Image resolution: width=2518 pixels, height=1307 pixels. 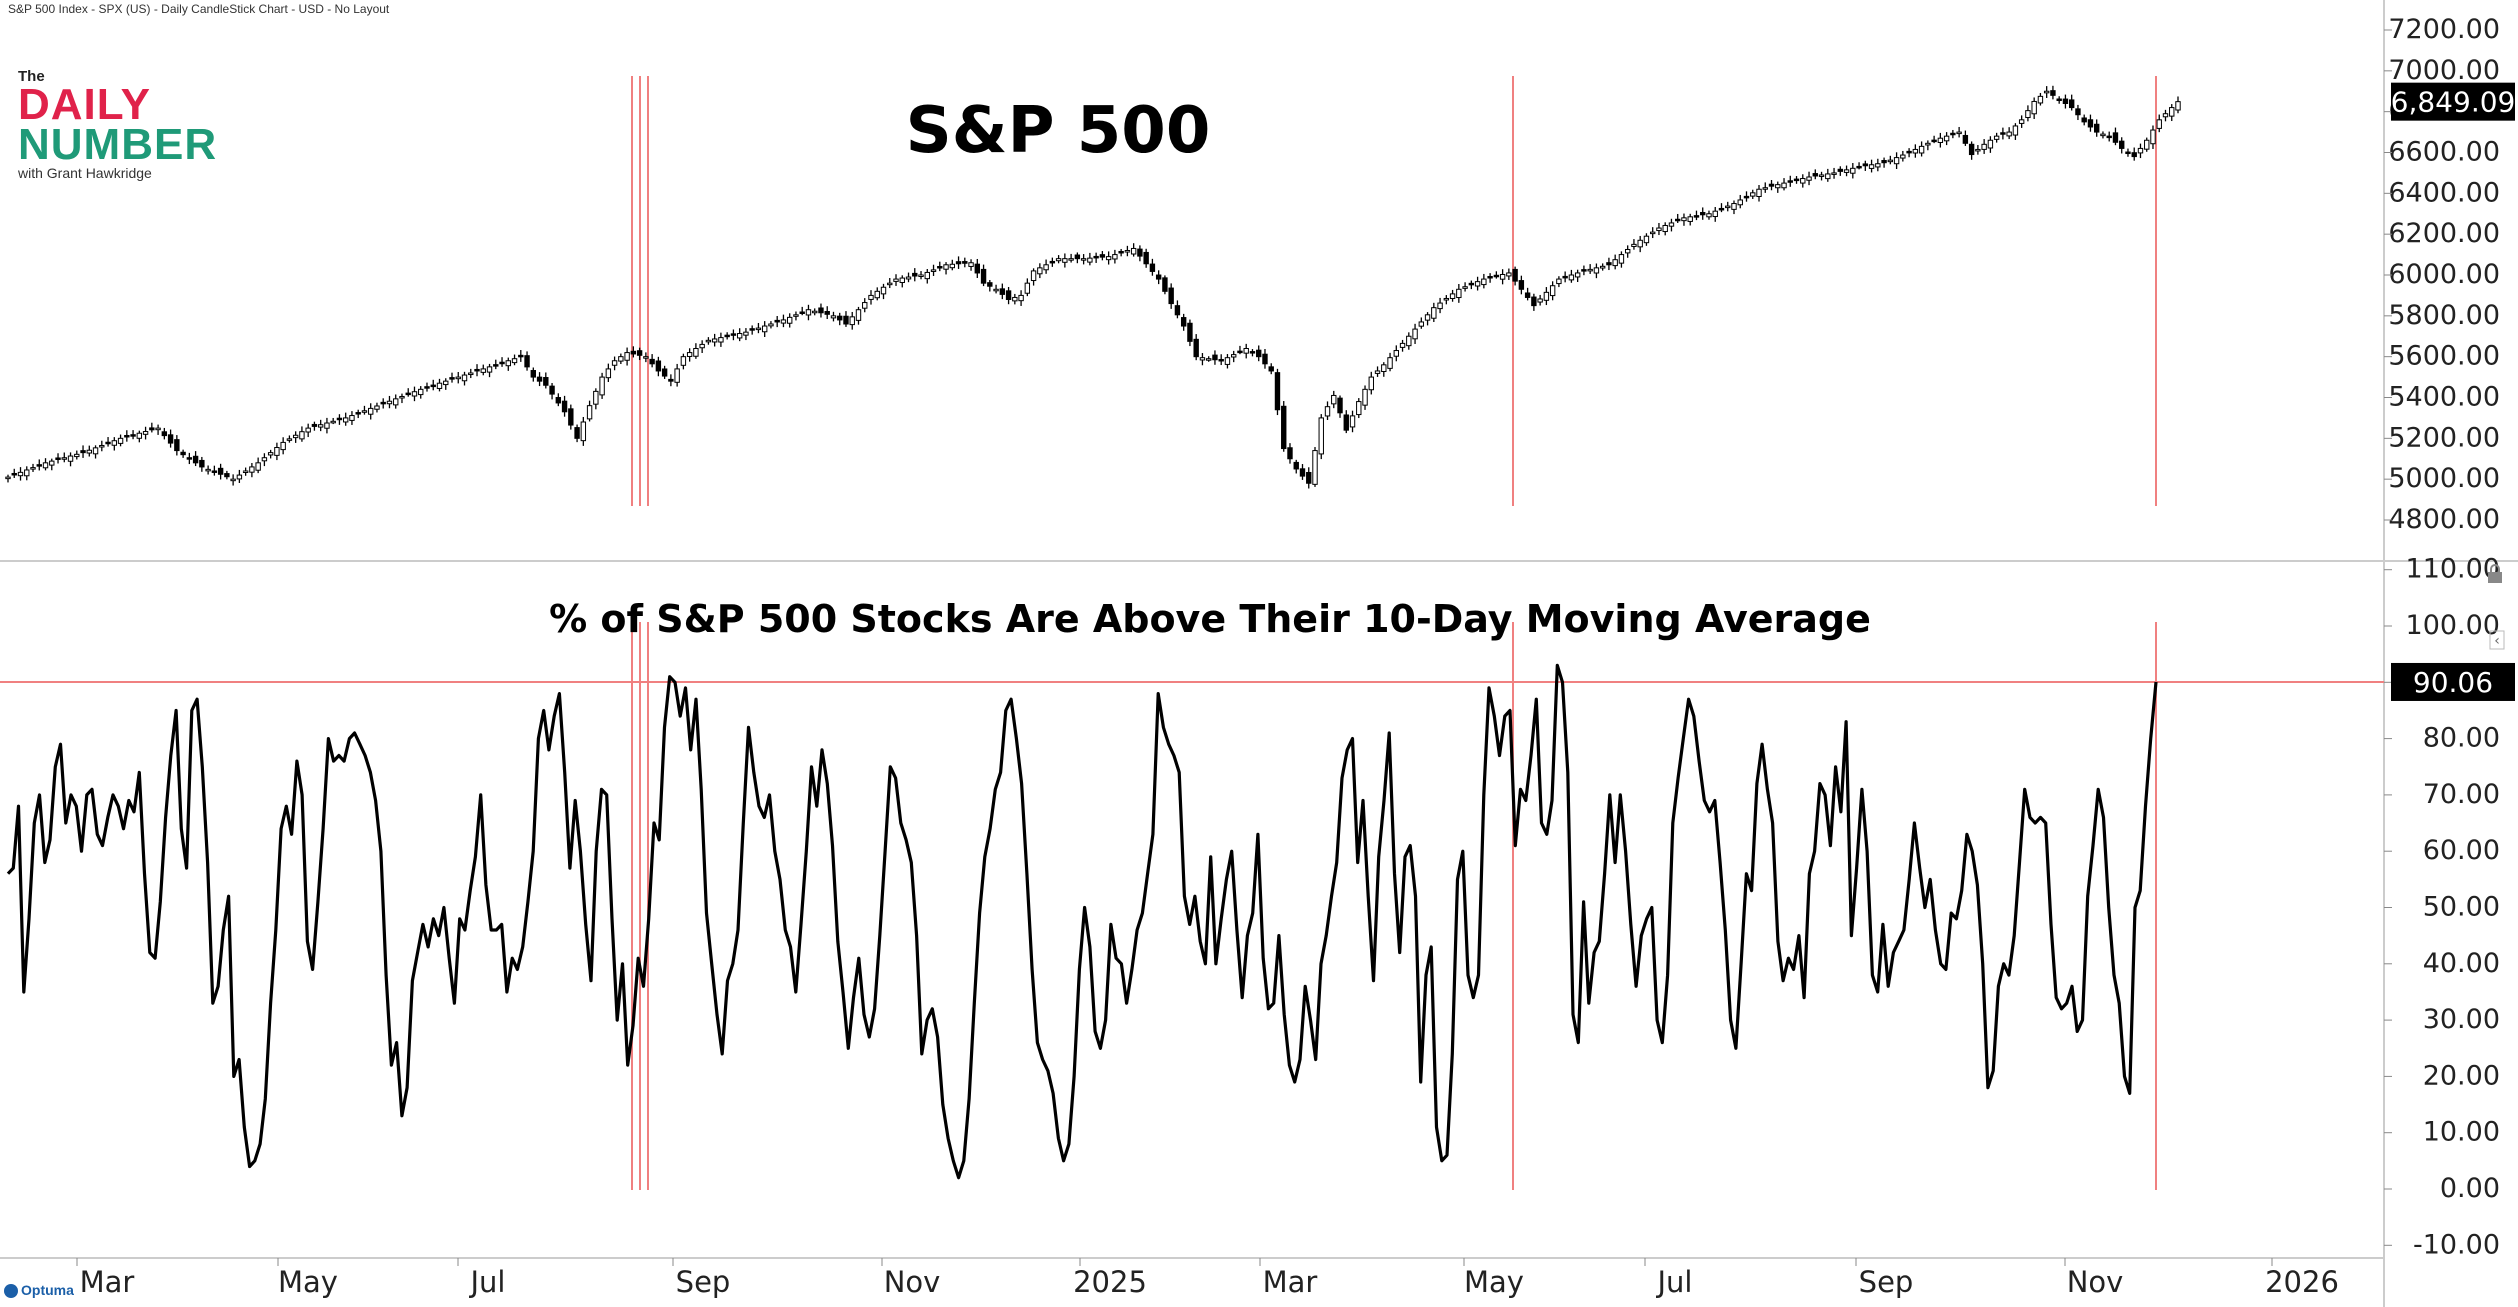 I want to click on y-tick-label: 5800.00, so click(x=2444, y=315).